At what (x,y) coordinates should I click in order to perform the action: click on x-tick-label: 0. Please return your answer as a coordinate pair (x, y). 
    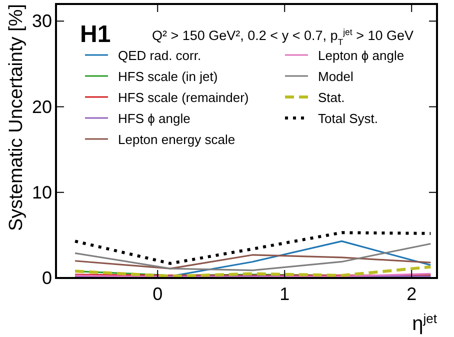
    Looking at the image, I should click on (157, 294).